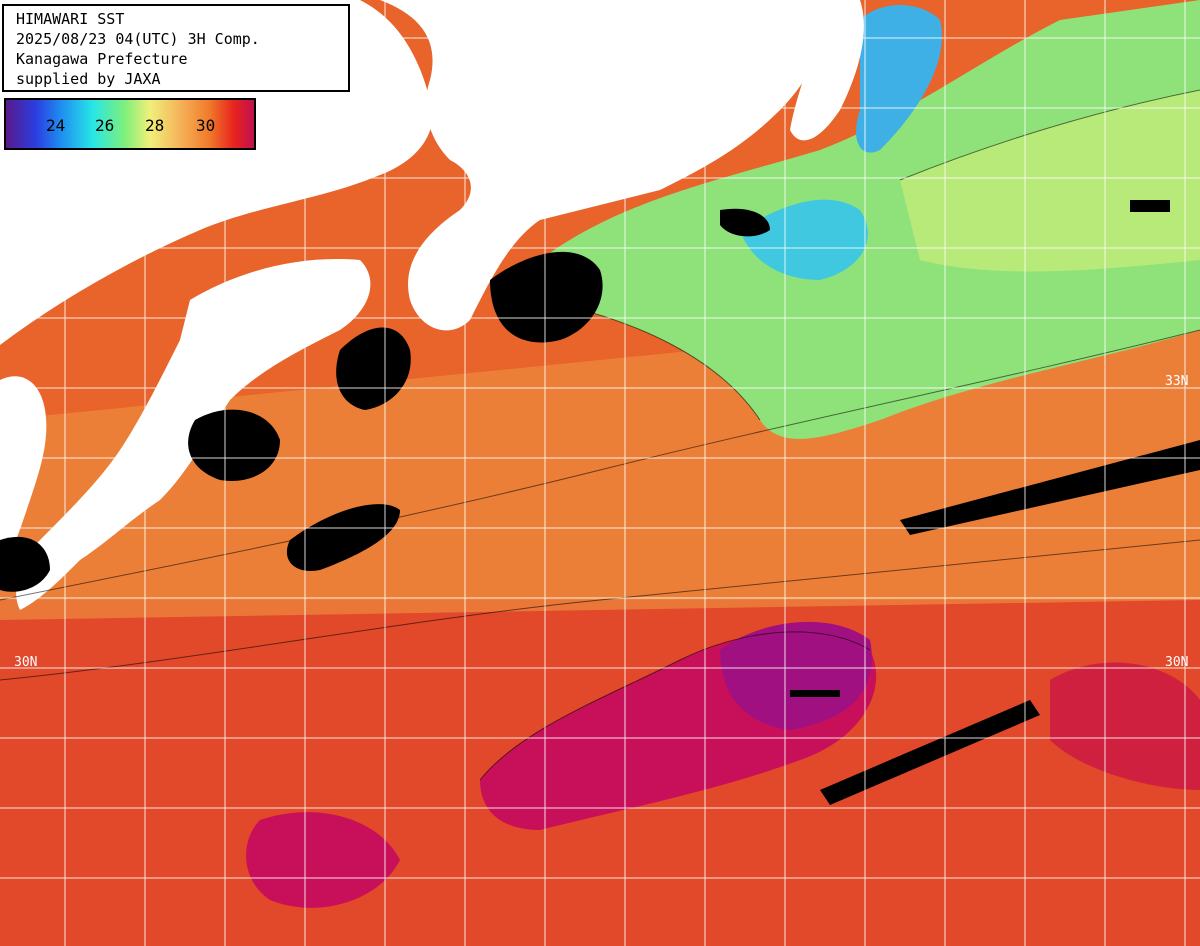 The height and width of the screenshot is (946, 1200). What do you see at coordinates (56, 125) in the screenshot?
I see `scale-tick-24: 24` at bounding box center [56, 125].